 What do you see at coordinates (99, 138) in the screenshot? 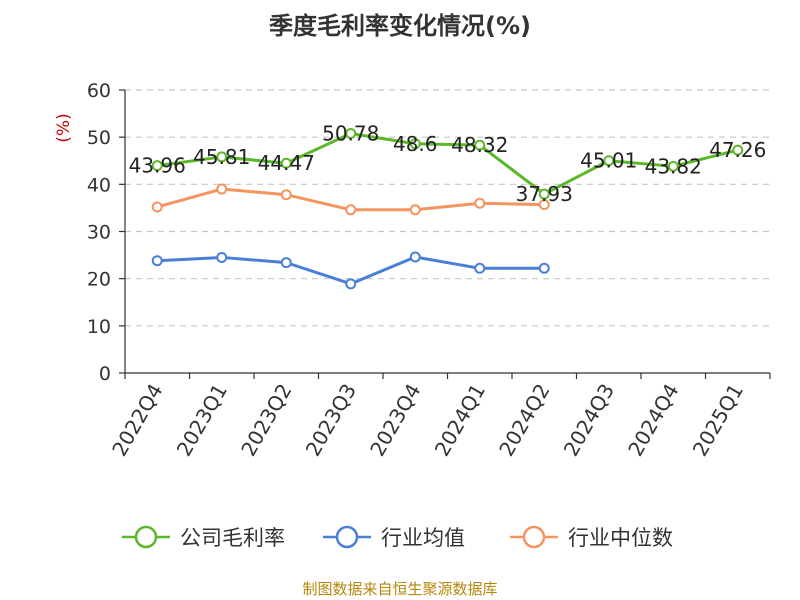
I see `y-tick-label: 50` at bounding box center [99, 138].